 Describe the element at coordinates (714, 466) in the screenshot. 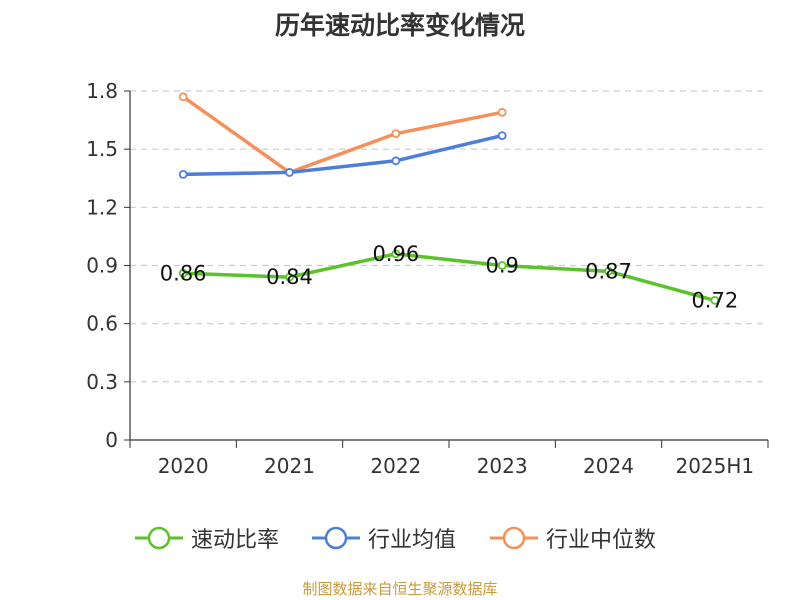

I see `x-tick-label: 2025H1` at that location.